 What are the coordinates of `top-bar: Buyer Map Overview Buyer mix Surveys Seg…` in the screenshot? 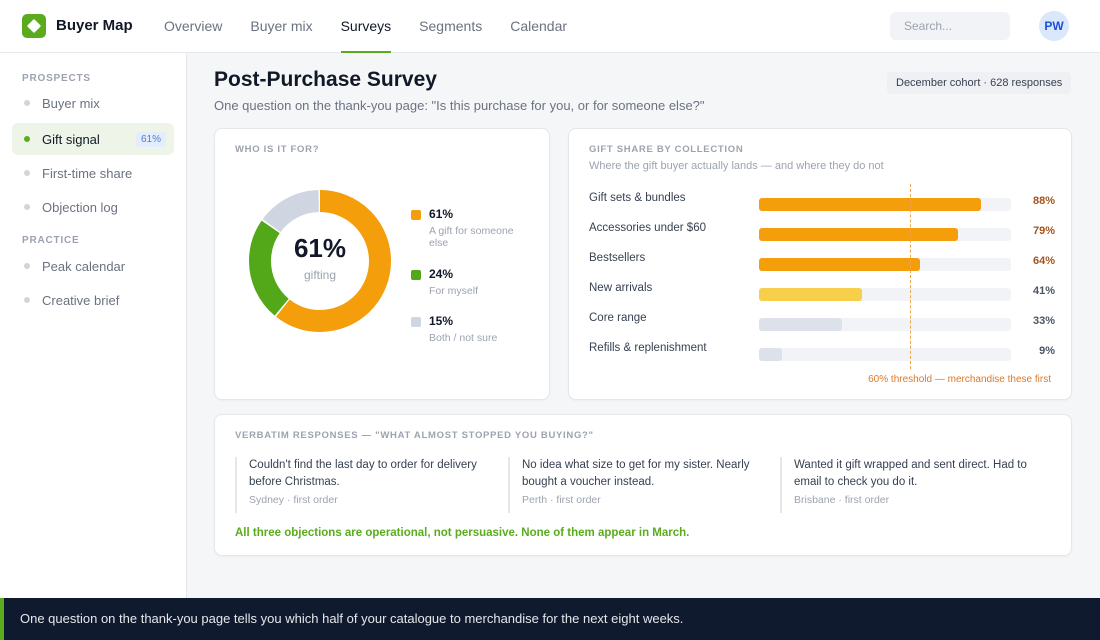 It's located at (550, 26).